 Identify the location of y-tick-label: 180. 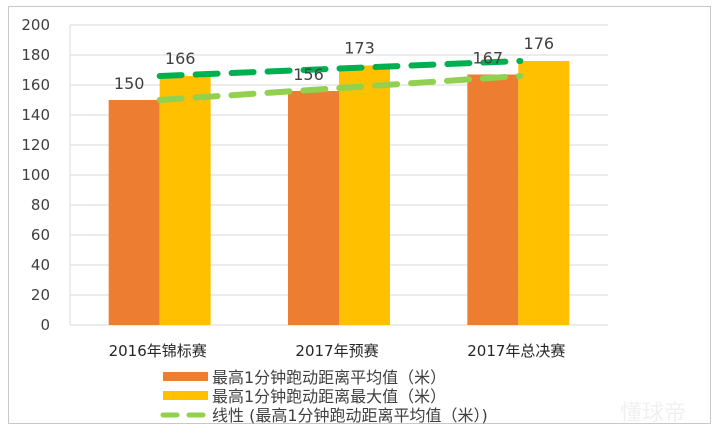
(35, 55).